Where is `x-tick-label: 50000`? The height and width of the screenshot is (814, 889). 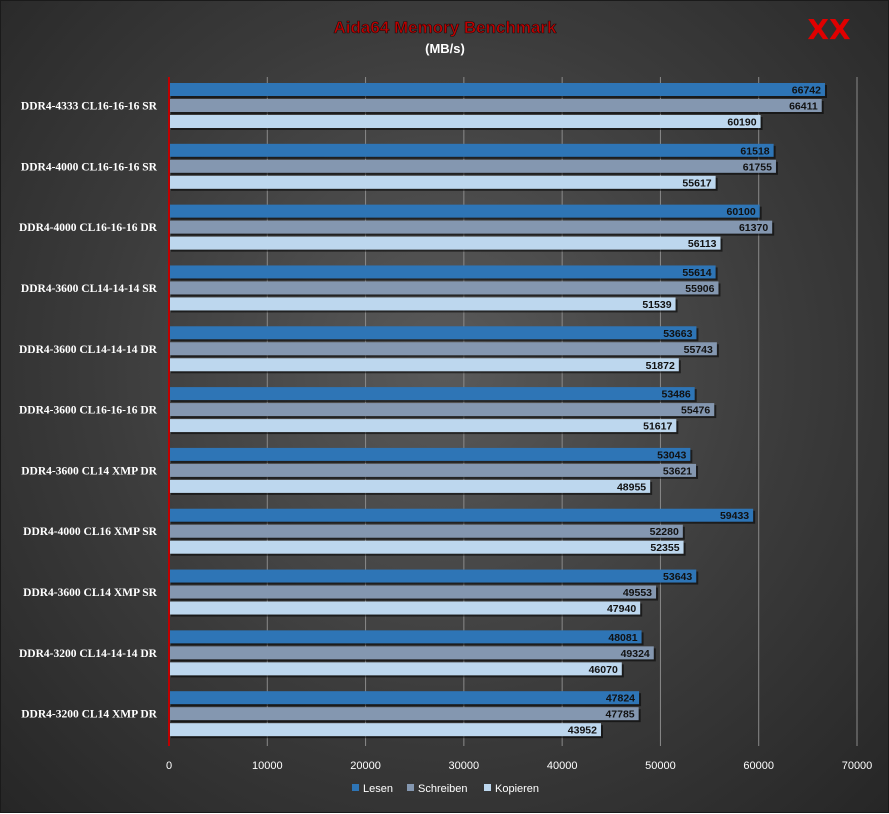 x-tick-label: 50000 is located at coordinates (660, 766).